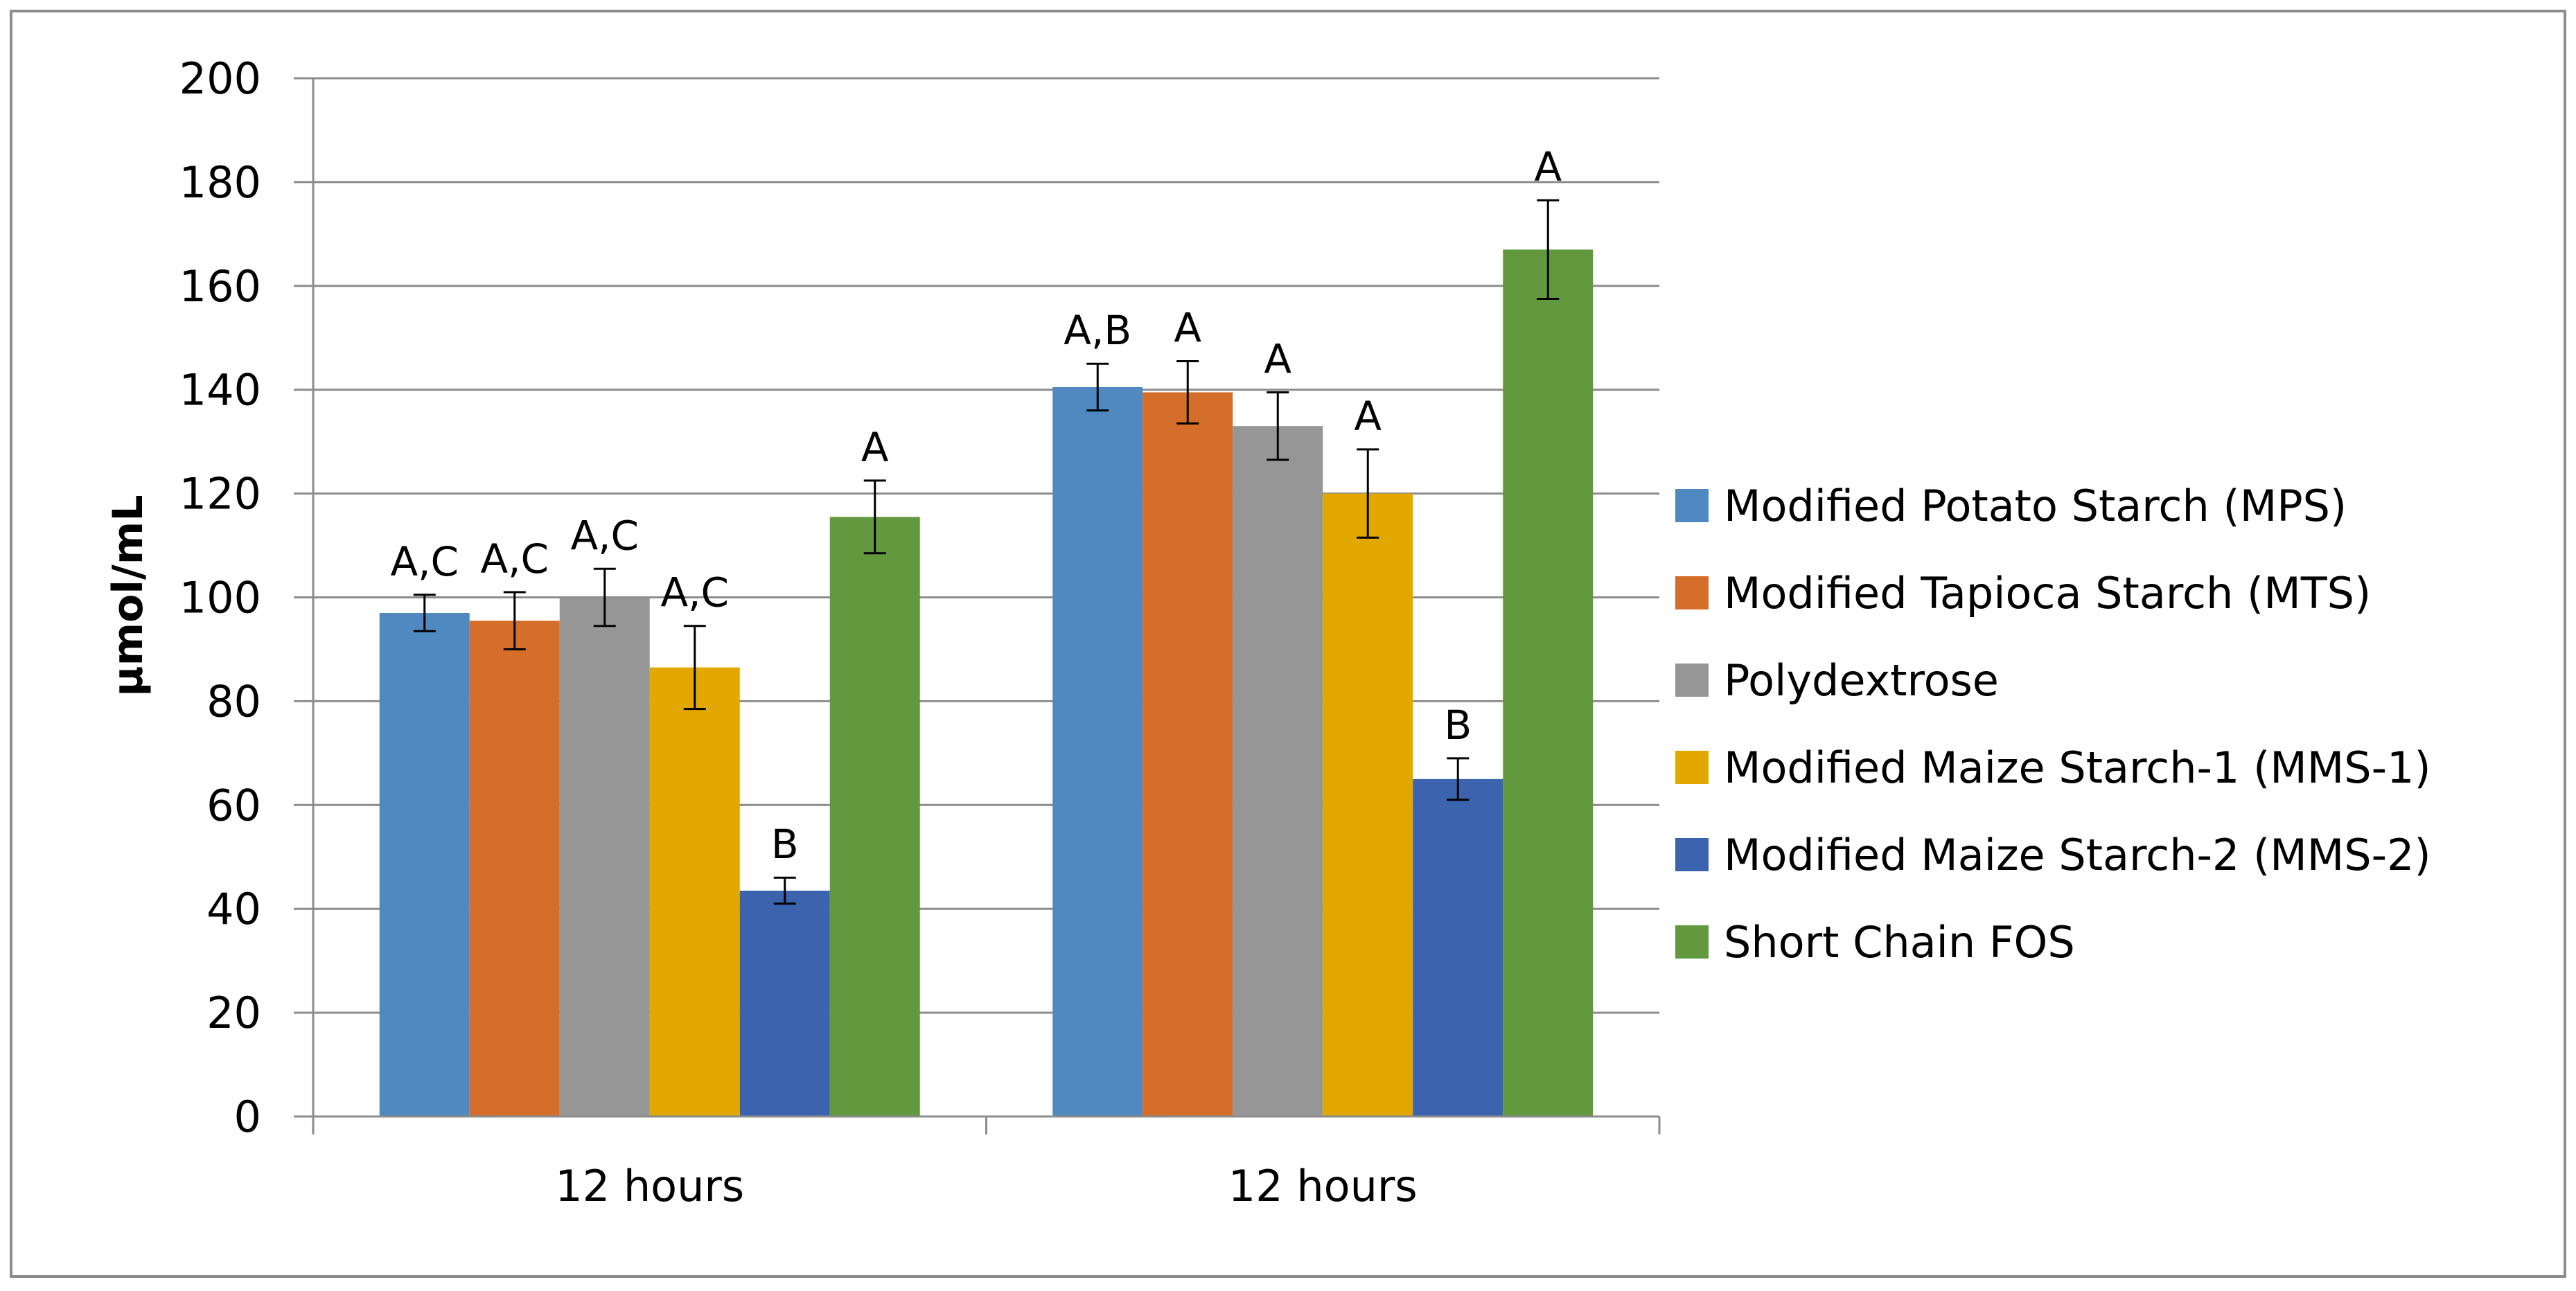  I want to click on y-tick-label: 160, so click(220, 286).